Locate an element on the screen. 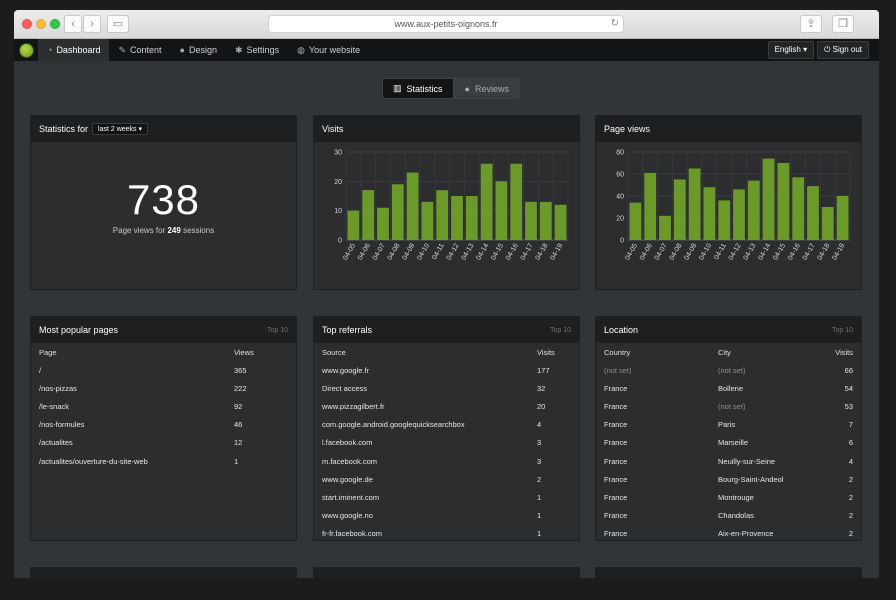  page-cell: /nos-formules is located at coordinates (62, 425).